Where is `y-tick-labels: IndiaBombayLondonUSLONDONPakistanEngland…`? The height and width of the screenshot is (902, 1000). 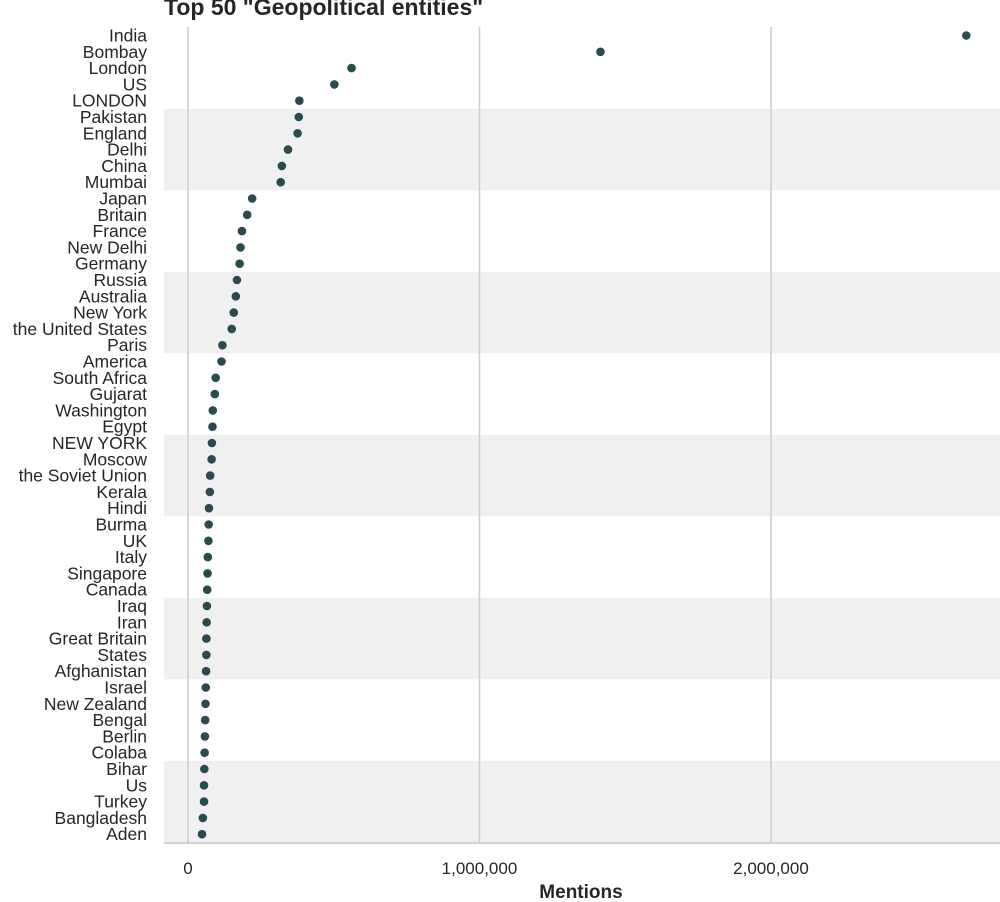
y-tick-labels: IndiaBombayLondonUSLONDONPakistanEngland… is located at coordinates (80, 435).